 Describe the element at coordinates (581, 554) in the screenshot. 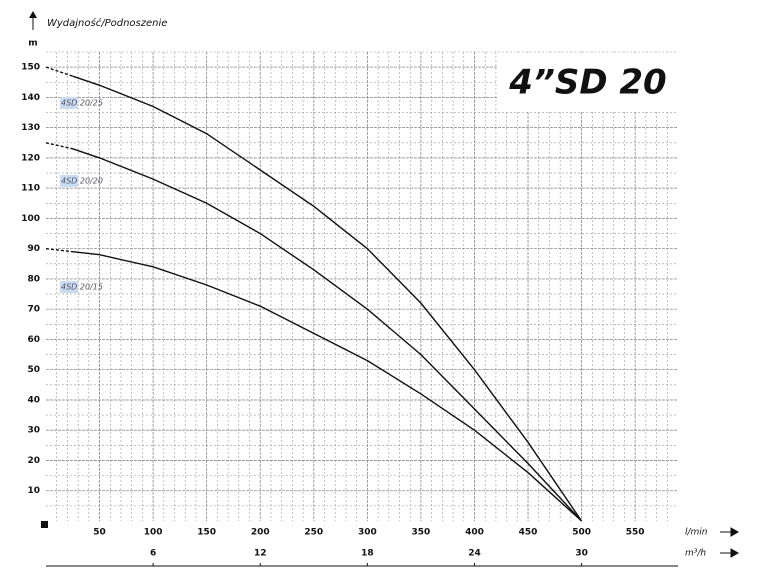

I see `x2-tick-label: 30` at that location.